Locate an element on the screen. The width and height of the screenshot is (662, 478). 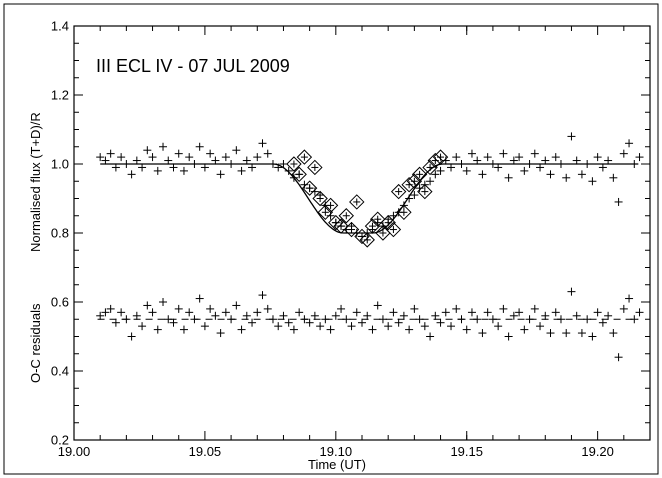
x-tick-label: 19.20 is located at coordinates (597, 451).